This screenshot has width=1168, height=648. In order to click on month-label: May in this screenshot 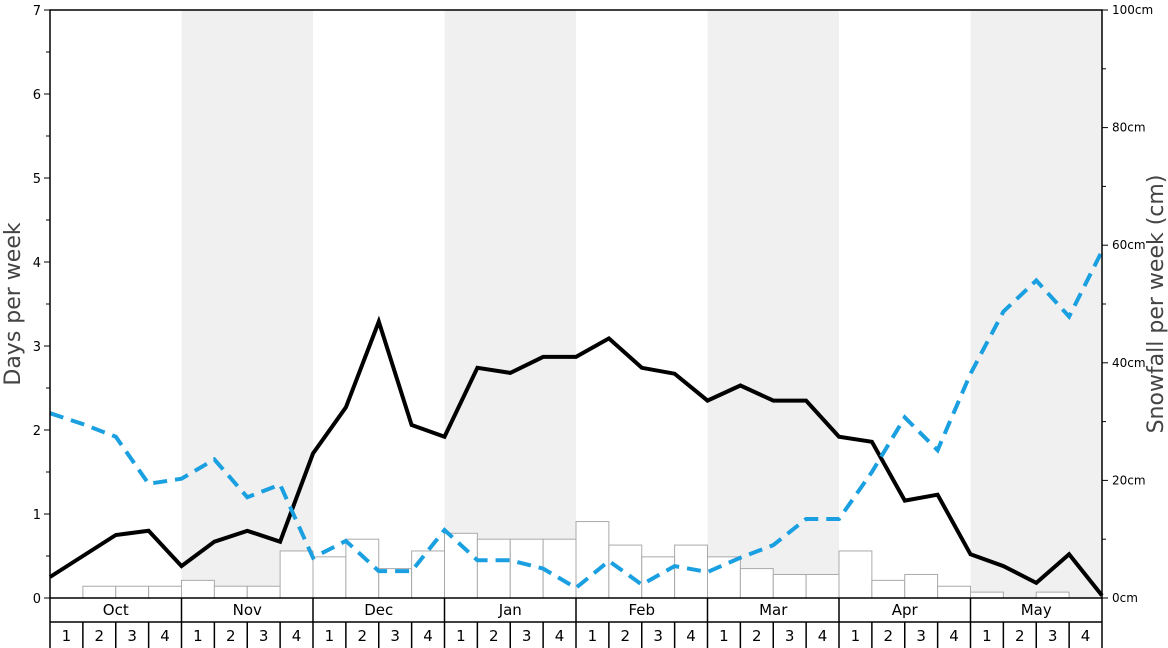, I will do `click(1036, 610)`.